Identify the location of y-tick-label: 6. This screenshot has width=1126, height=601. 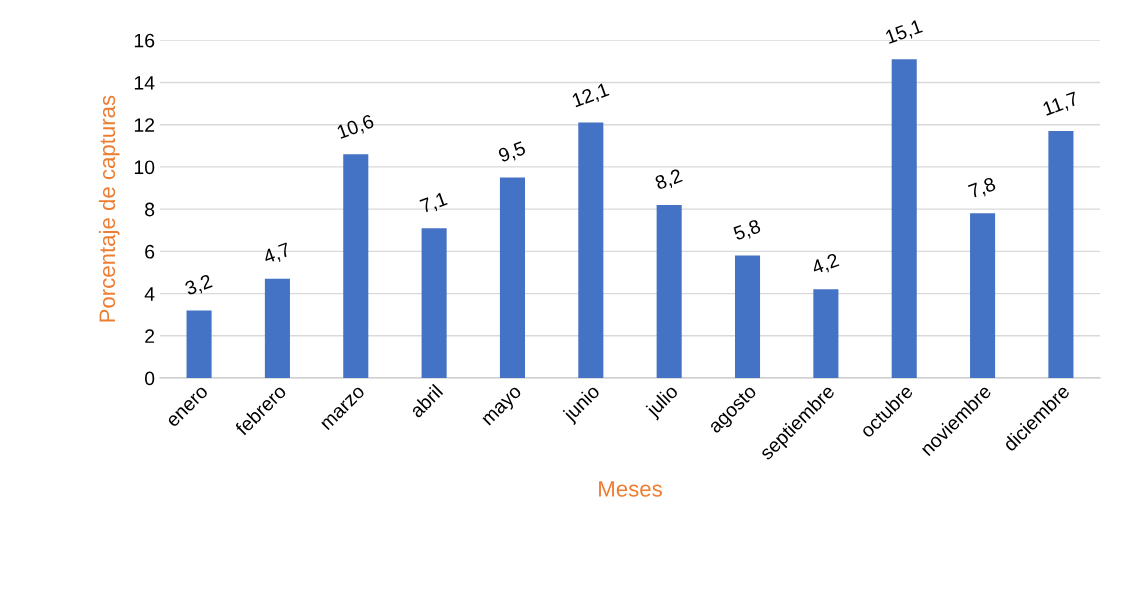
(150, 251).